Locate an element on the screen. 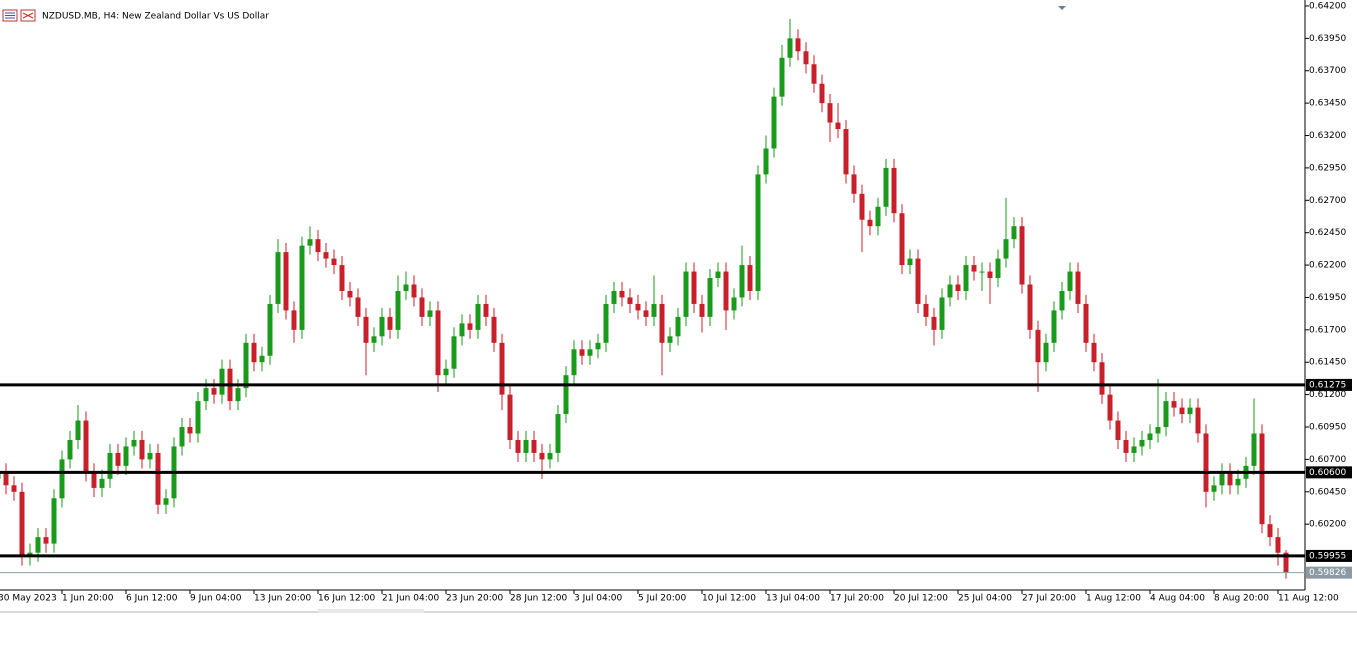  shift-marker is located at coordinates (1062, 8).